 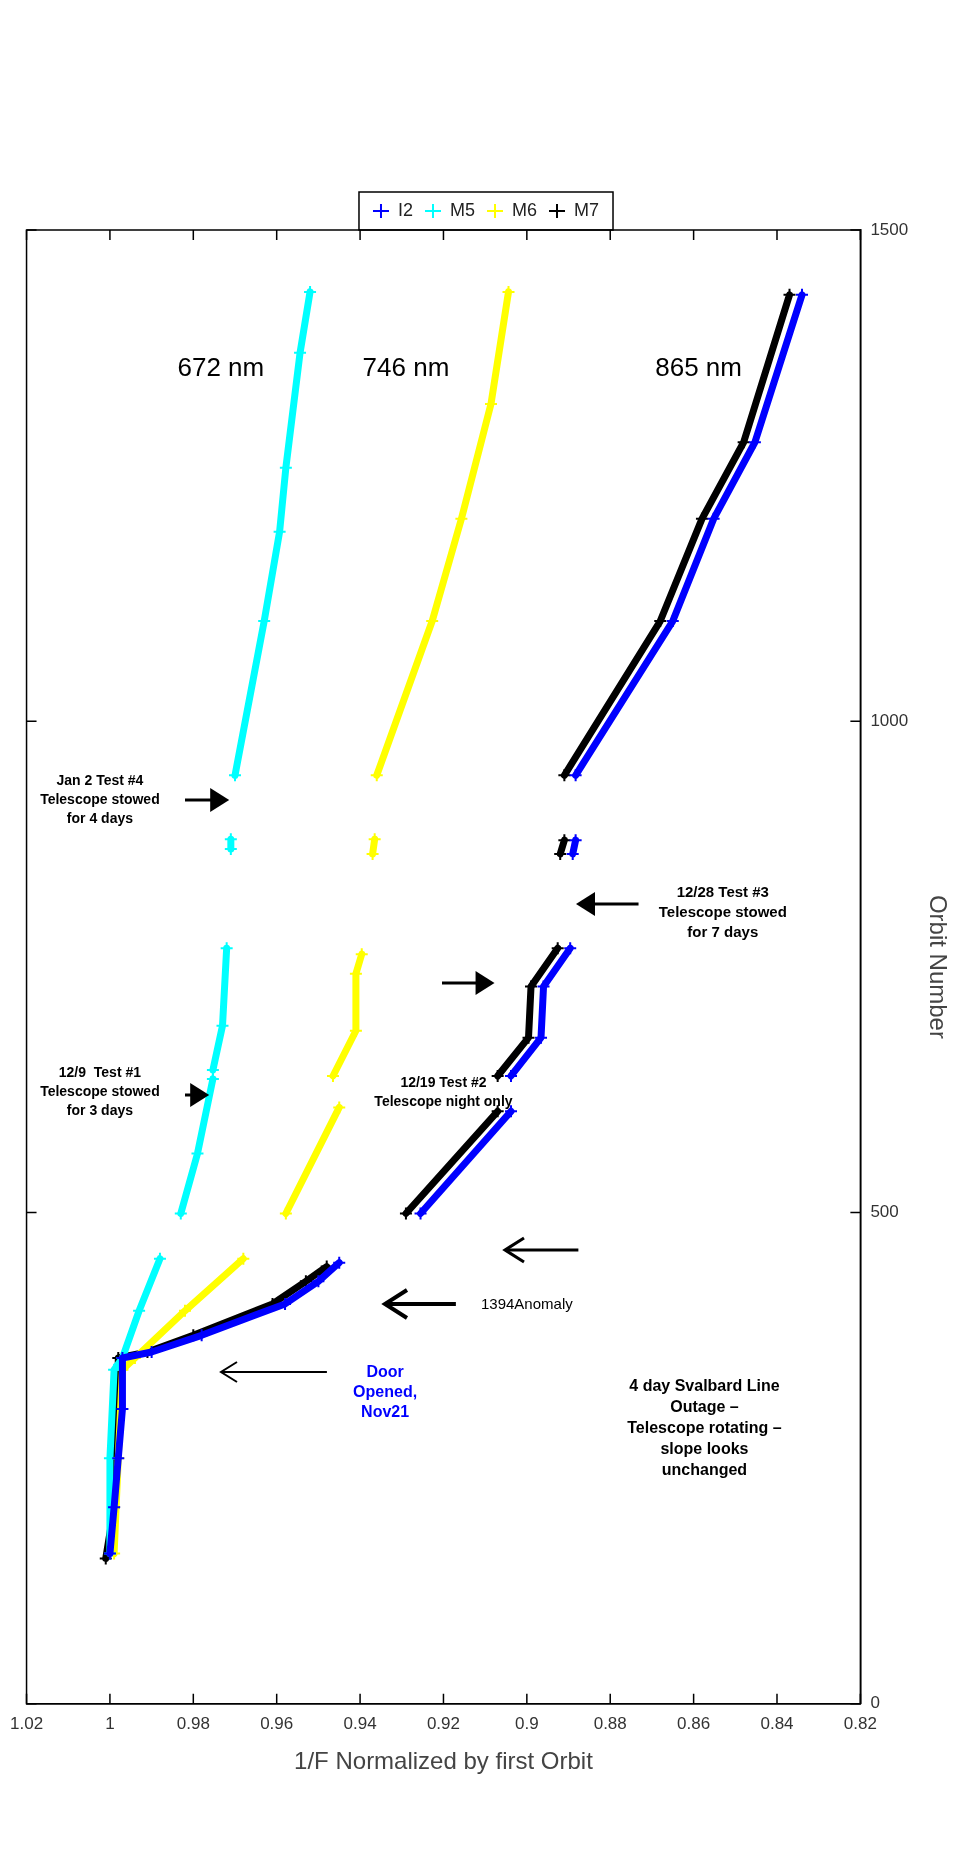 I want to click on legend-label: M7, so click(x=587, y=209).